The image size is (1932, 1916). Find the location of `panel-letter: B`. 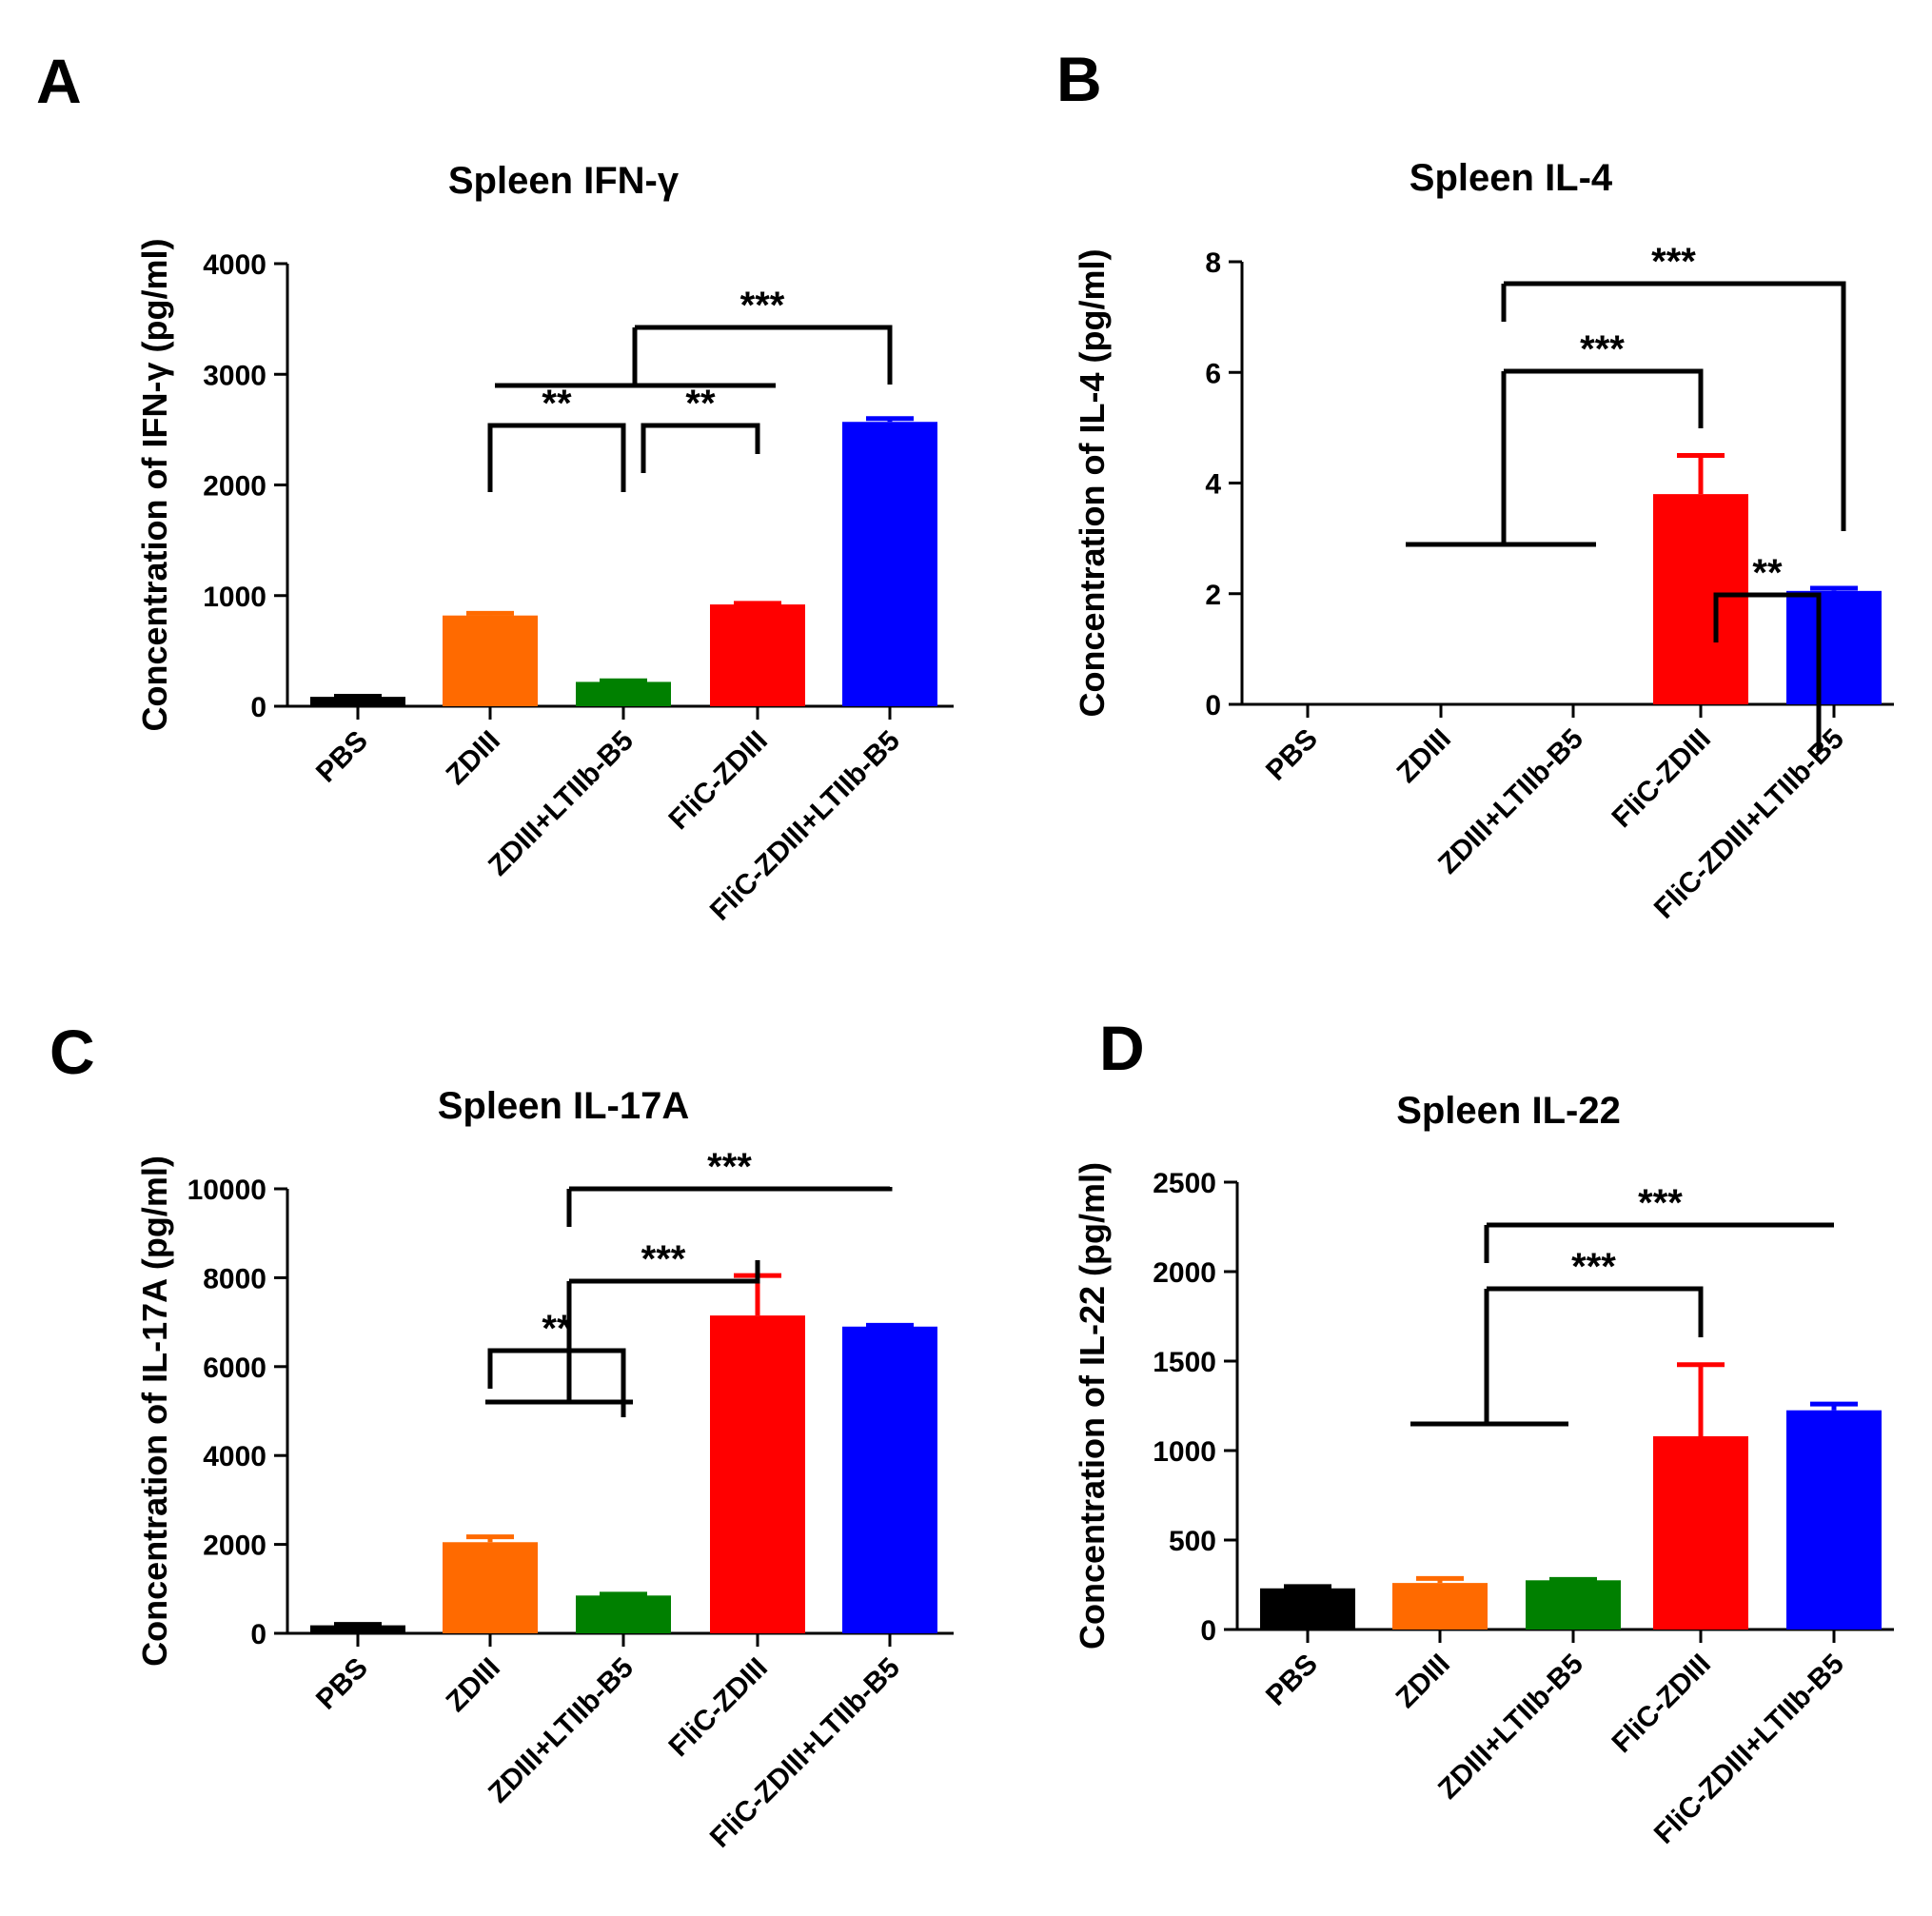

panel-letter: B is located at coordinates (1079, 79).